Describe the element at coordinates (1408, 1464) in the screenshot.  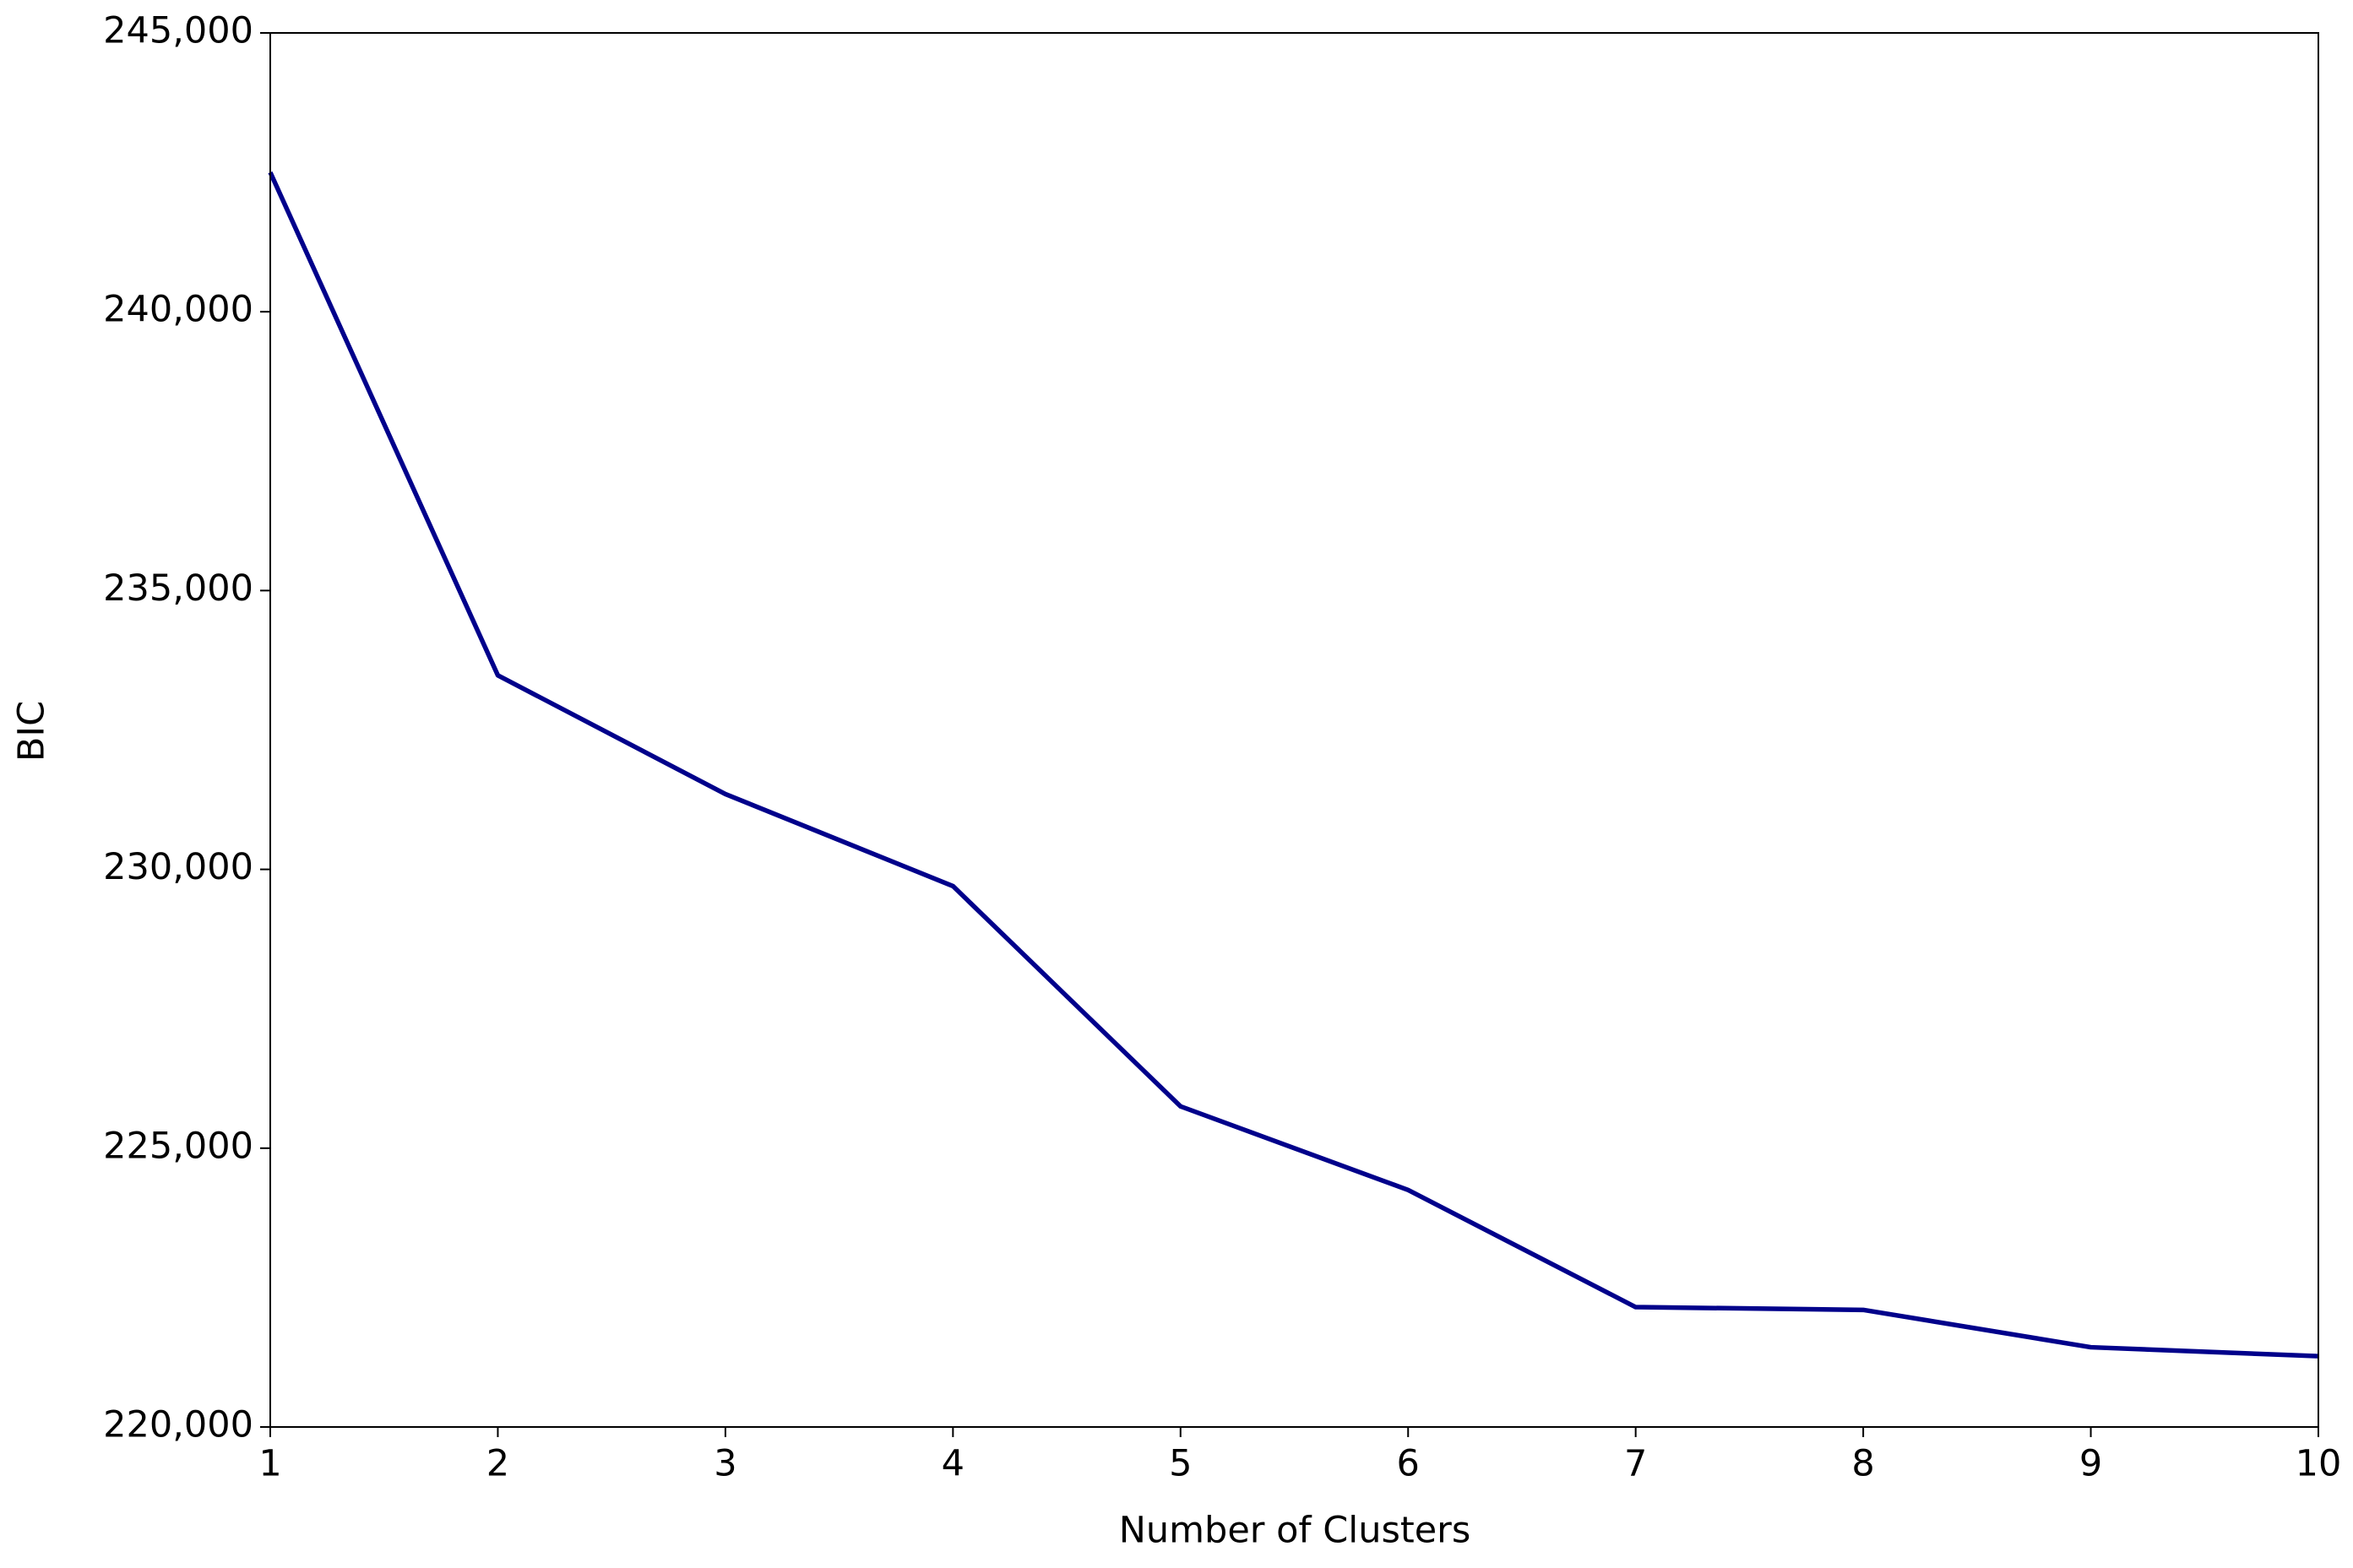
I see `x-tick-label: 6` at that location.